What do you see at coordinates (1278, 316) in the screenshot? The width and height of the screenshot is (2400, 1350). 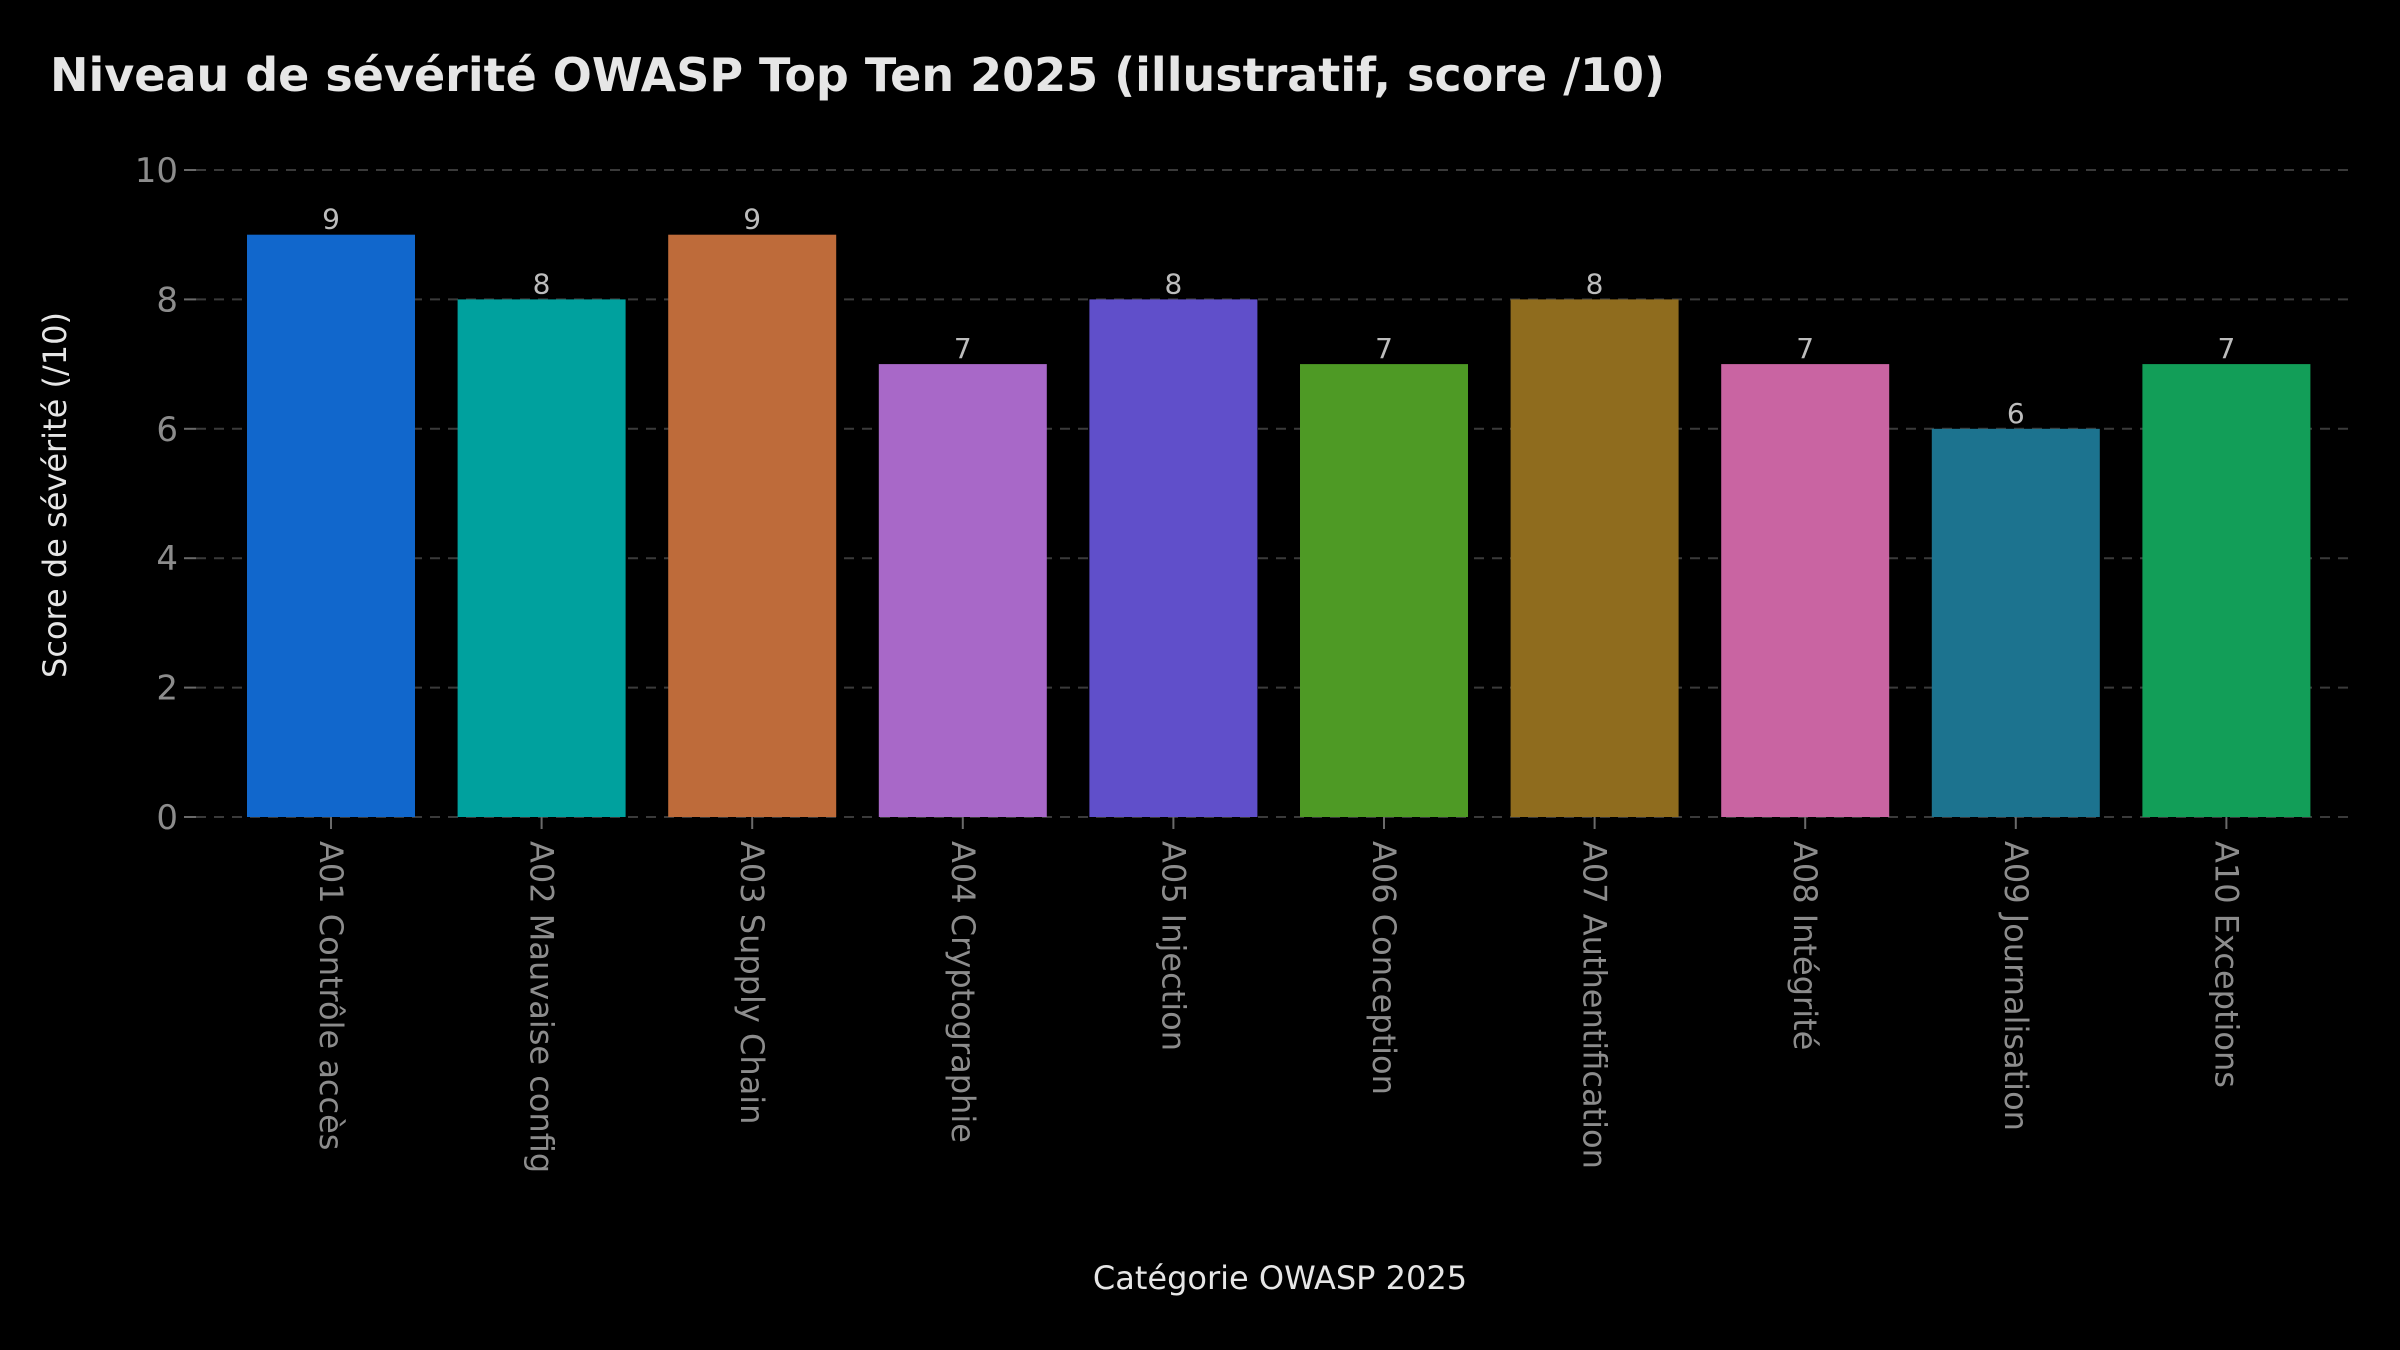 I see `data-labels: 9 8 9 7 8 7 8 7 6 7` at bounding box center [1278, 316].